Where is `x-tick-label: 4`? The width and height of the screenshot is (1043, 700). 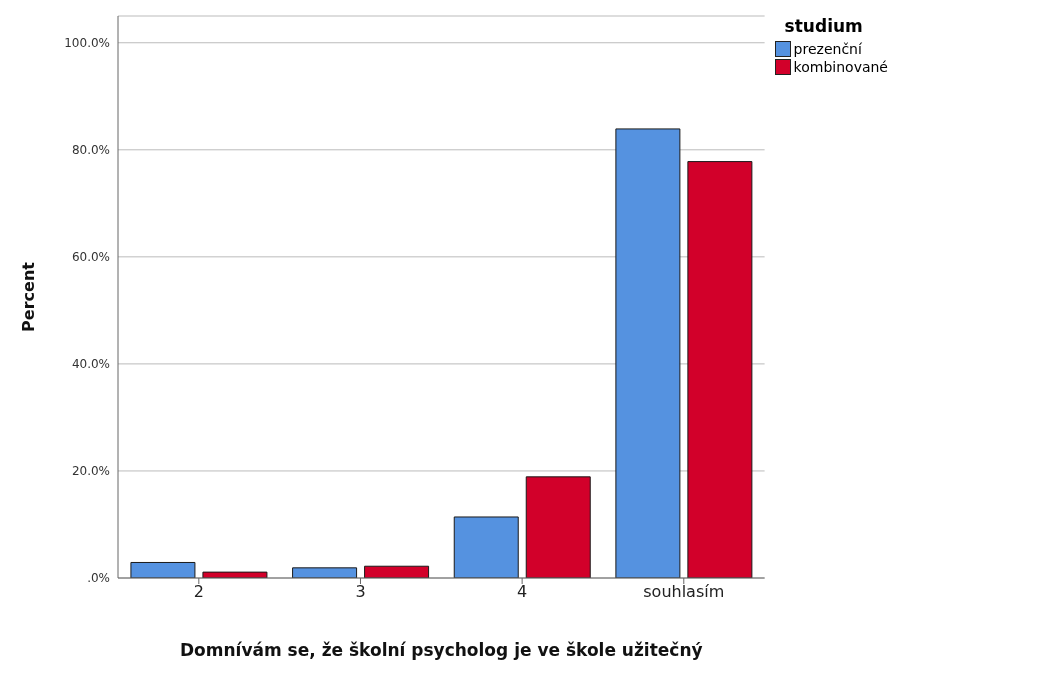
x-tick-label: 4 is located at coordinates (522, 592).